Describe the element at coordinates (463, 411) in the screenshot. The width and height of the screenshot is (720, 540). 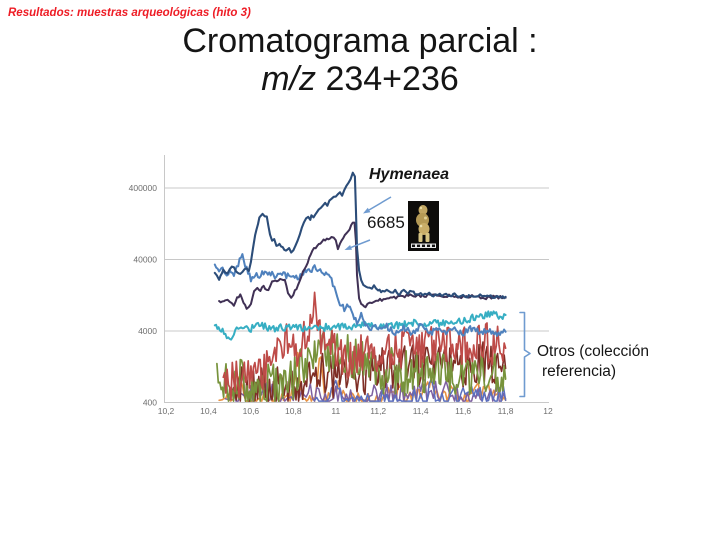
I see `x-tick-label: 11,6` at that location.